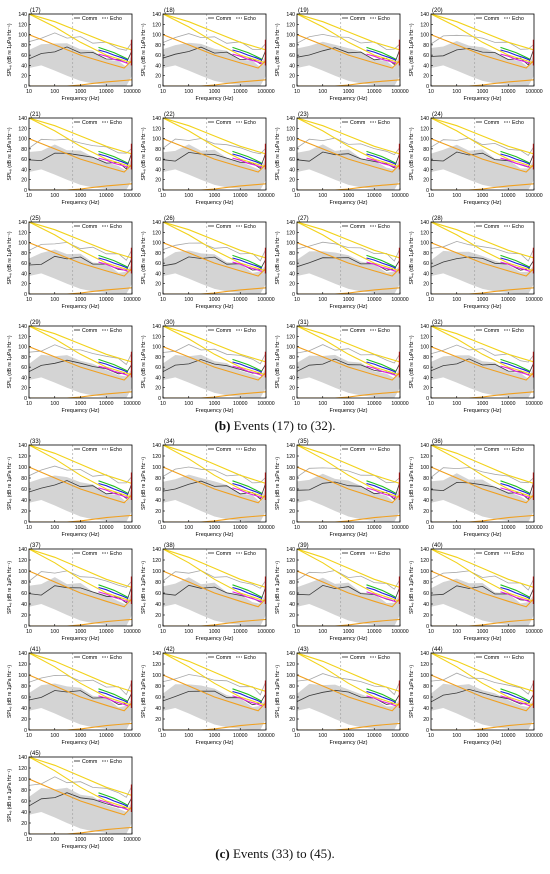 This screenshot has height=874, width=550. Describe the element at coordinates (35, 11) in the screenshot. I see `panel-label: (17)` at that location.